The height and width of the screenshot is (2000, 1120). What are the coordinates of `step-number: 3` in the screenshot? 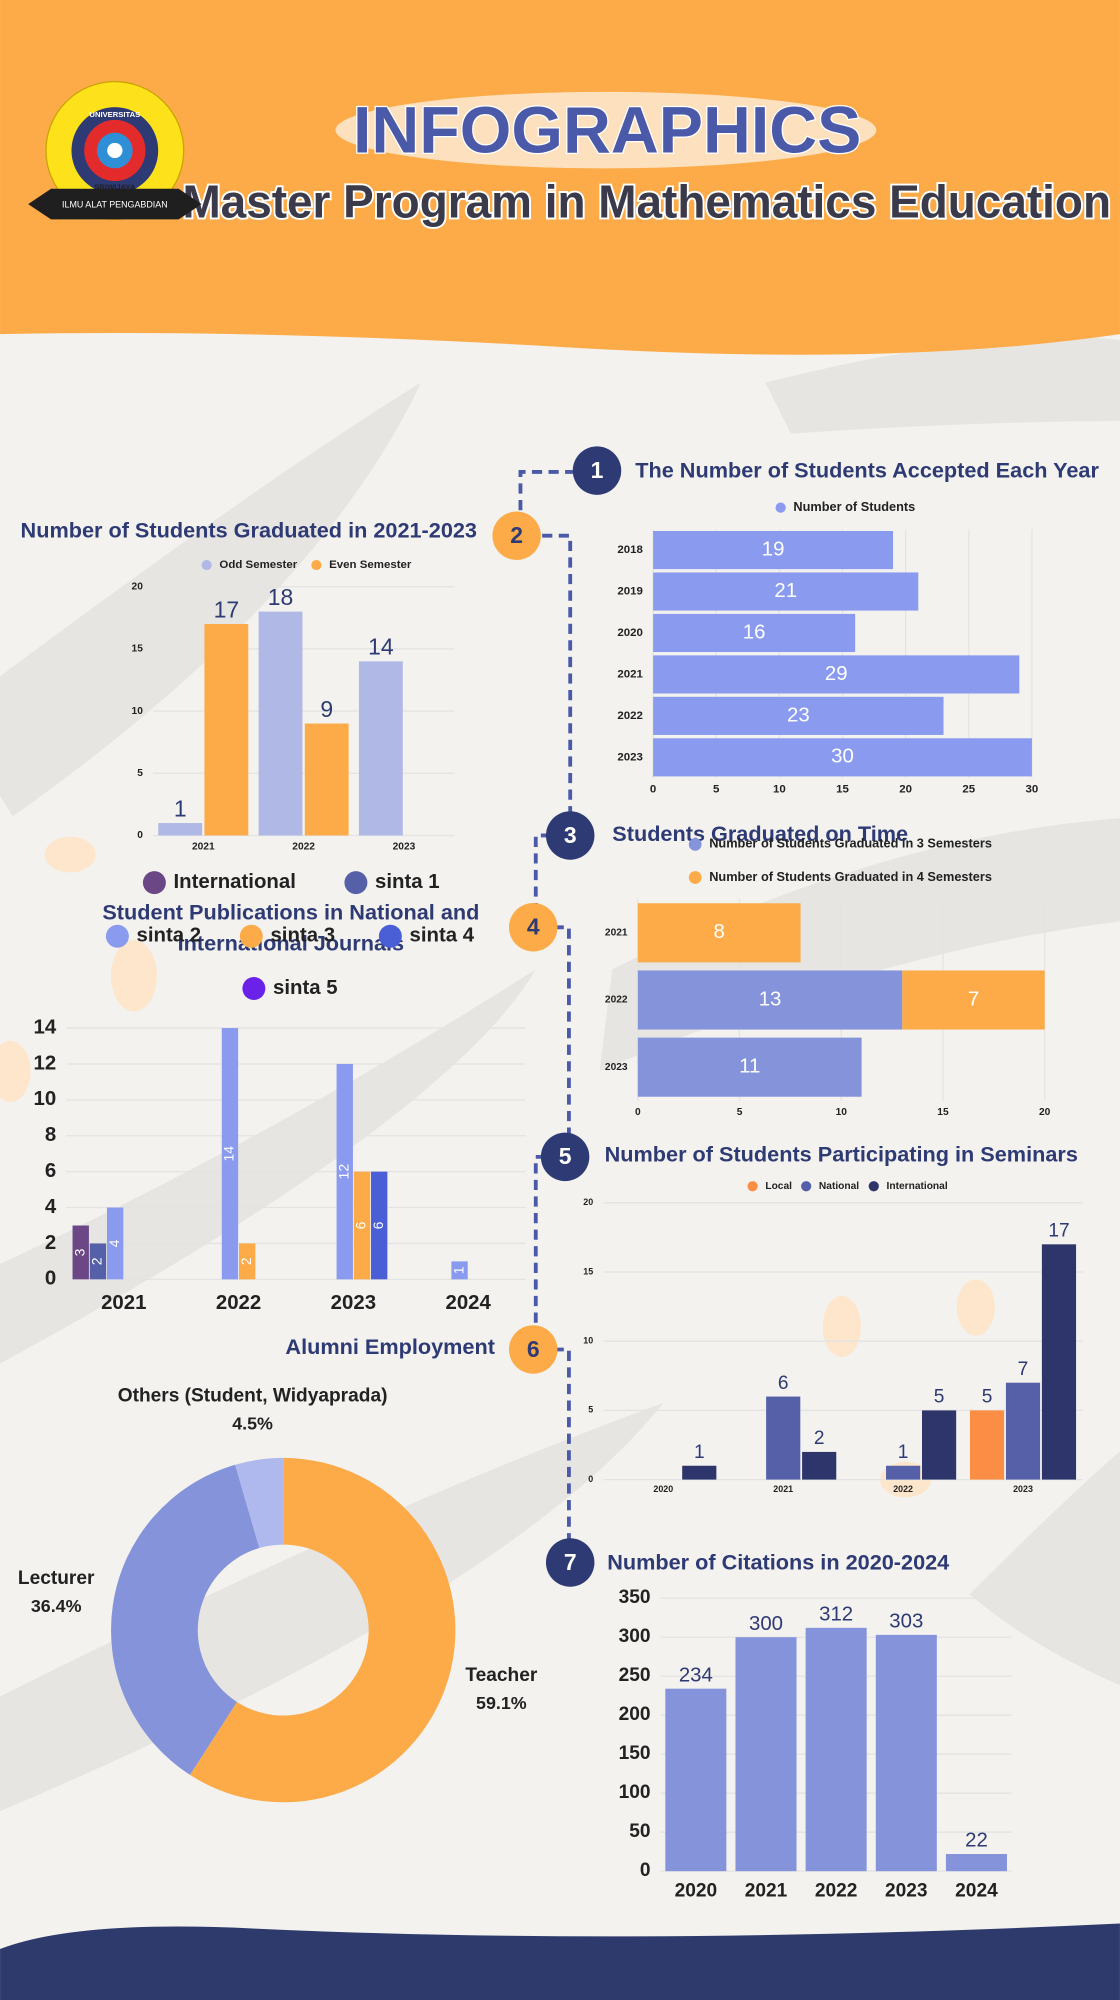 It's located at (570, 835).